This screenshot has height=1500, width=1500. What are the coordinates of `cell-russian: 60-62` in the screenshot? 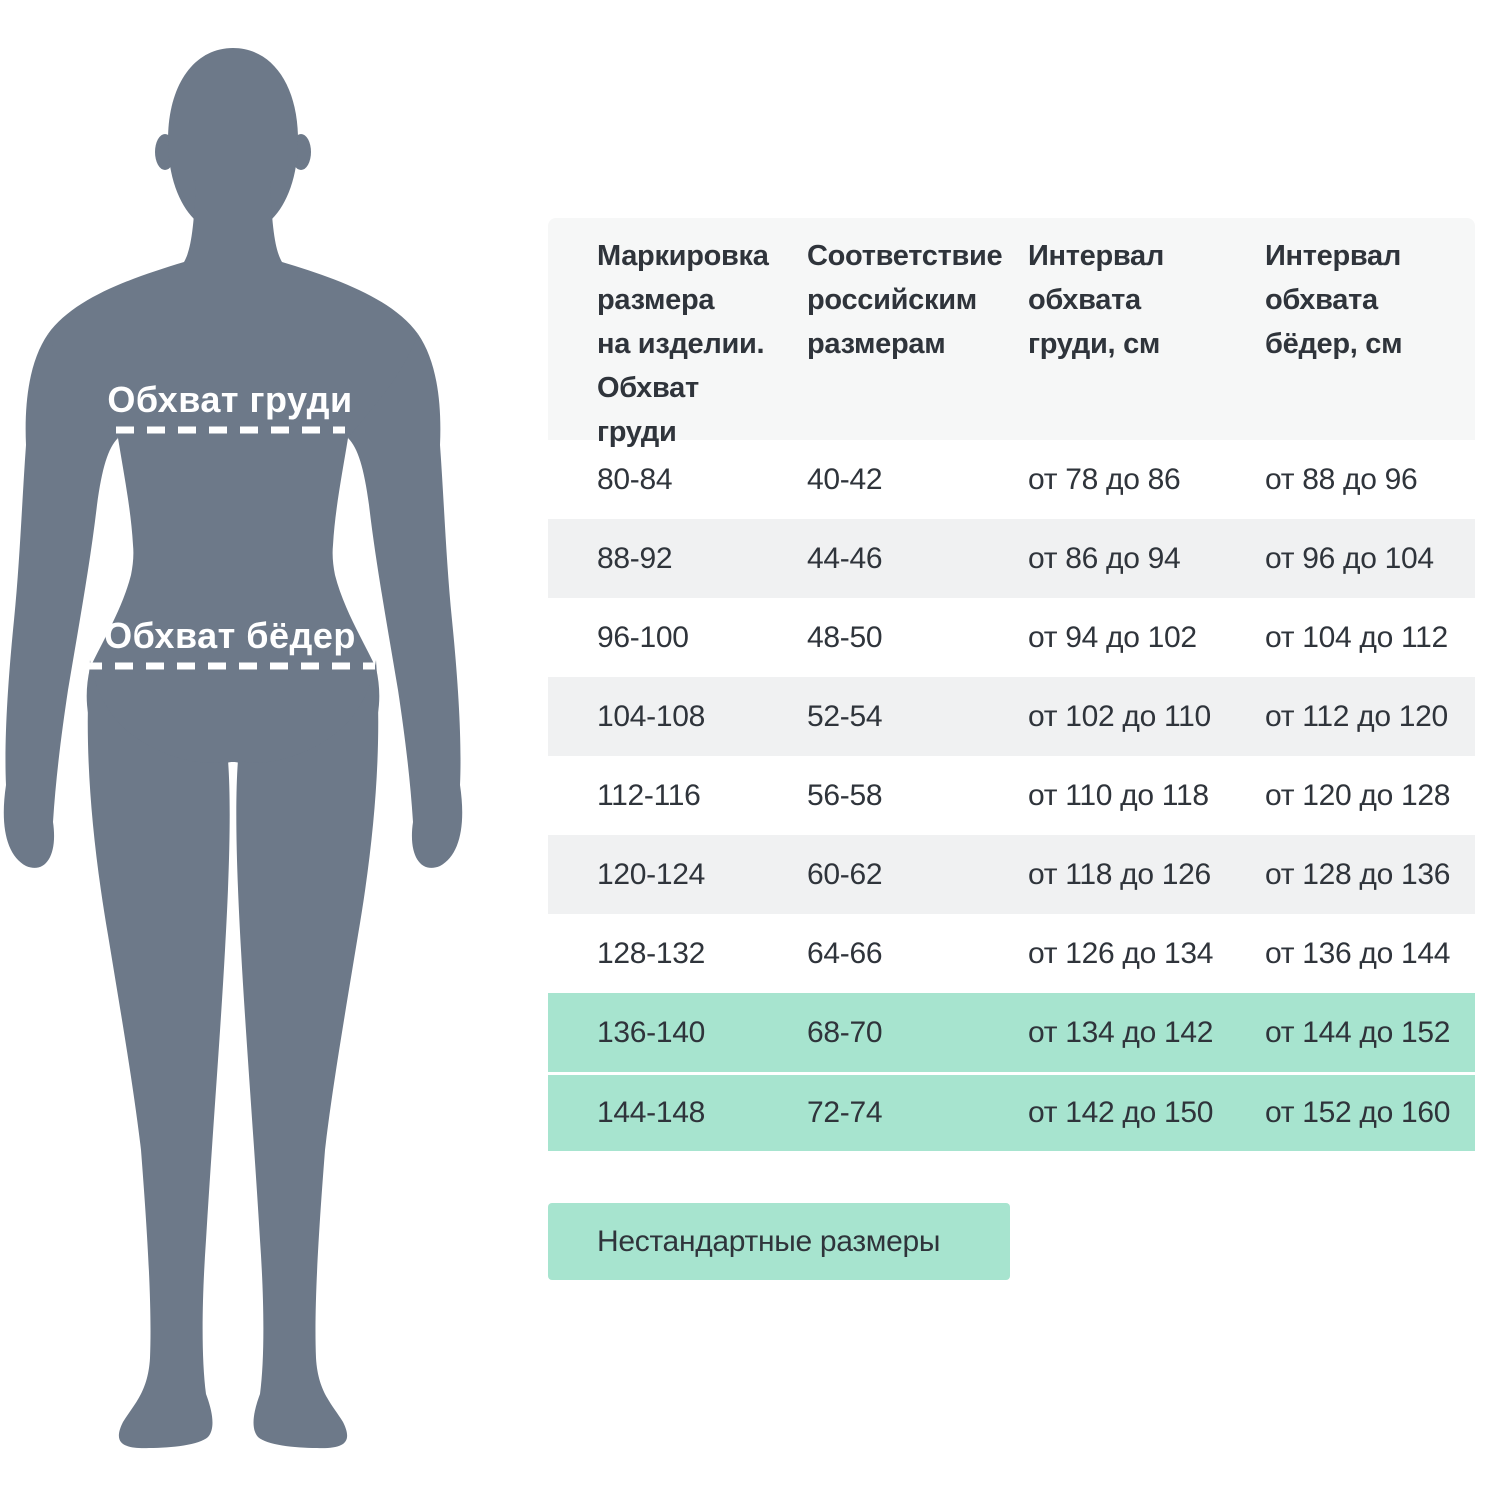 It's located at (845, 874).